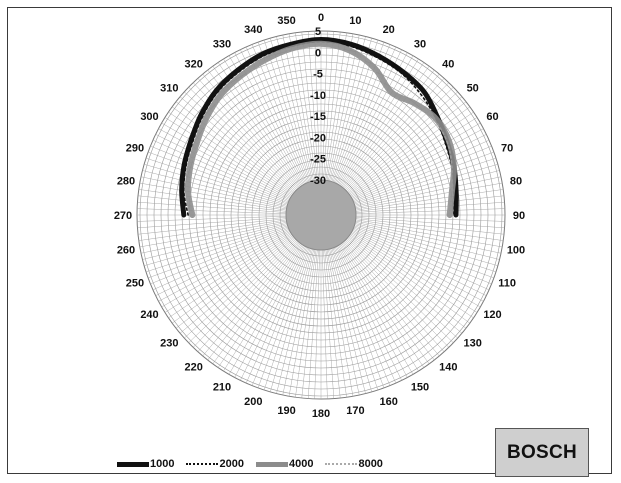 The image size is (621, 483). What do you see at coordinates (145, 464) in the screenshot?
I see `legend-item-1000: 1000` at bounding box center [145, 464].